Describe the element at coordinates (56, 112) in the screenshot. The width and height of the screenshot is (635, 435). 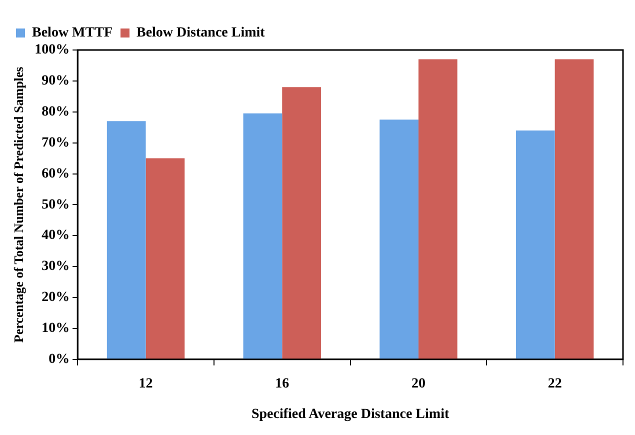
I see `y-tick-label: 80%` at that location.